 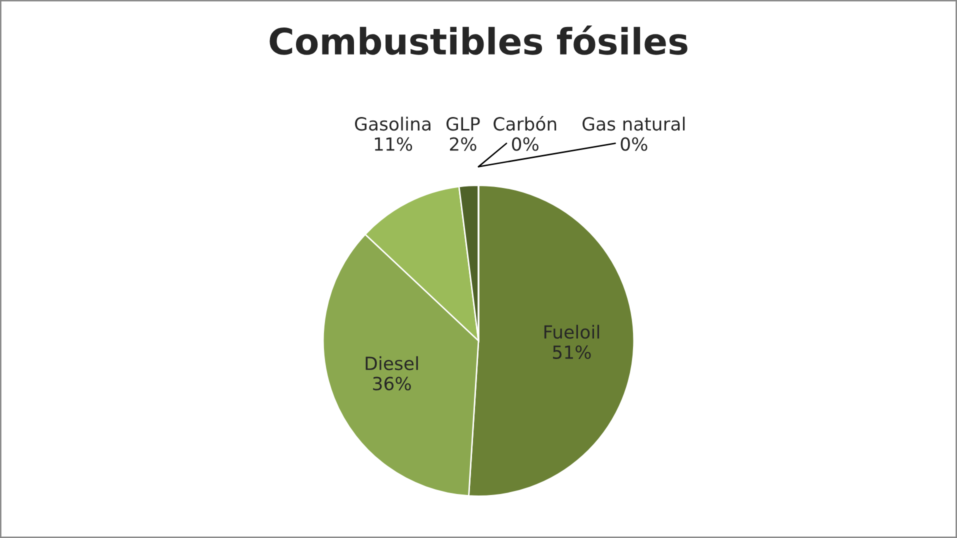 I want to click on slice-label: Fueloil, so click(x=572, y=331).